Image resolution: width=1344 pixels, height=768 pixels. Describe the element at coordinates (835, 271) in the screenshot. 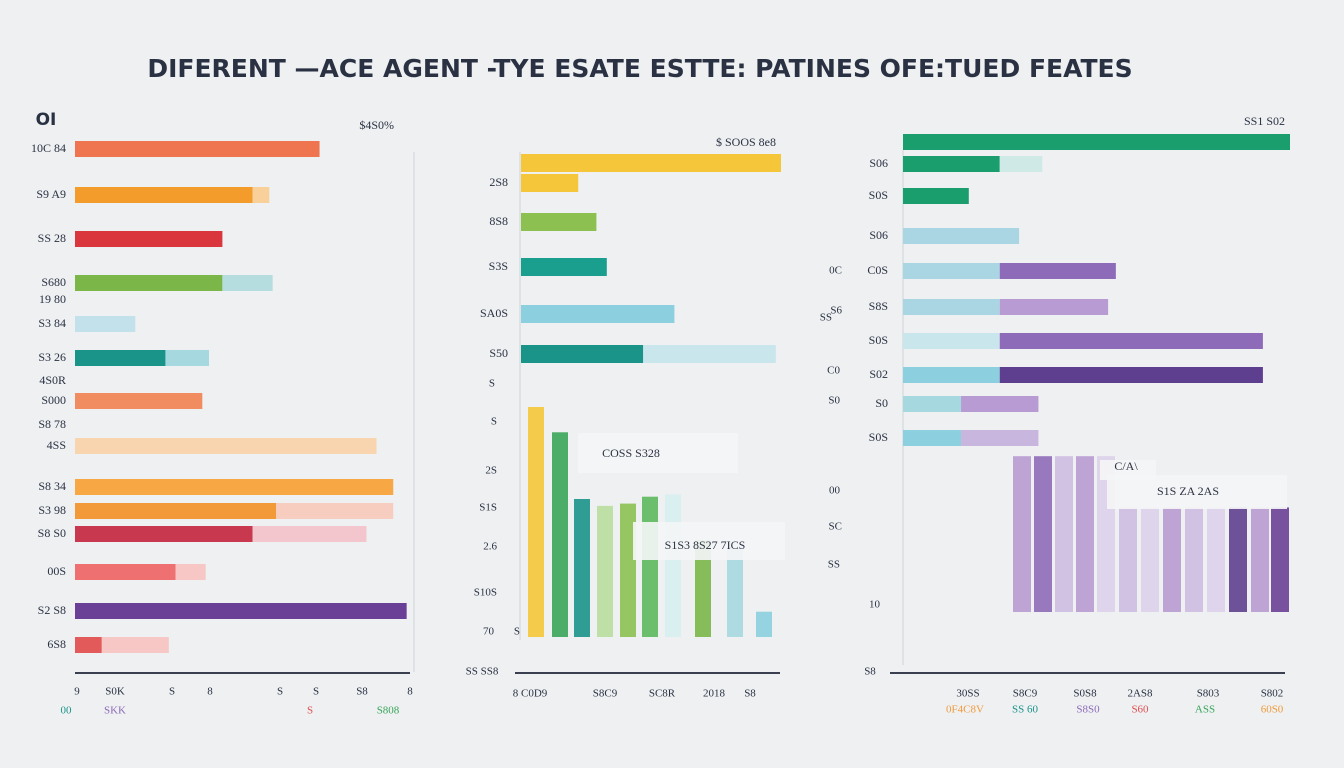

I see `side-label: 0C` at that location.